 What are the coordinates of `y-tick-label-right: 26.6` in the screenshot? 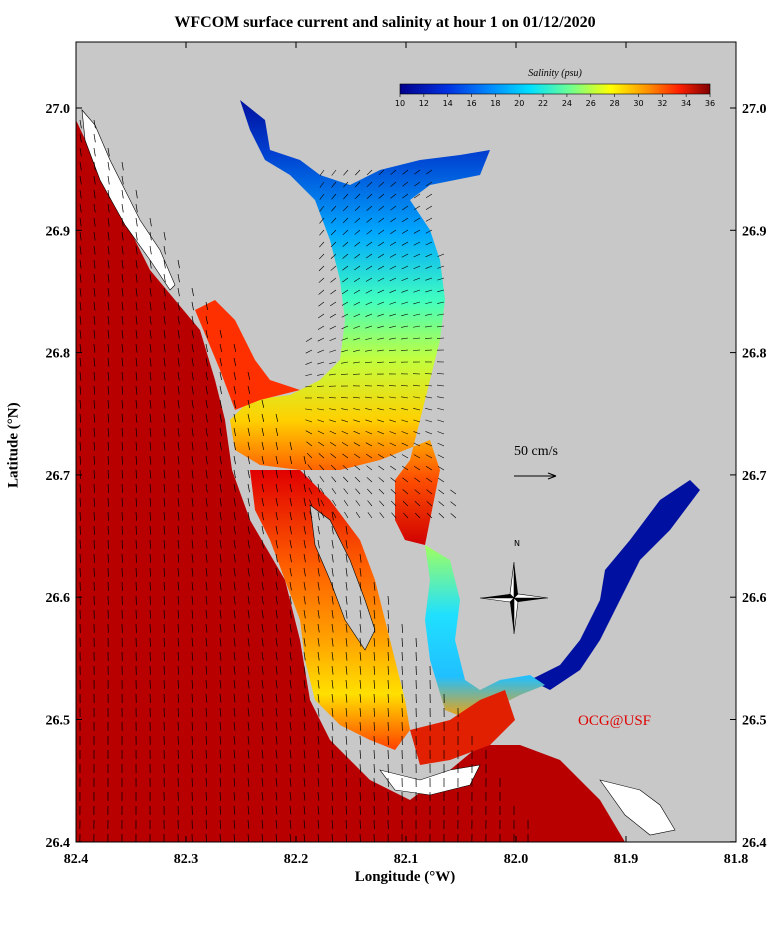 It's located at (754, 598).